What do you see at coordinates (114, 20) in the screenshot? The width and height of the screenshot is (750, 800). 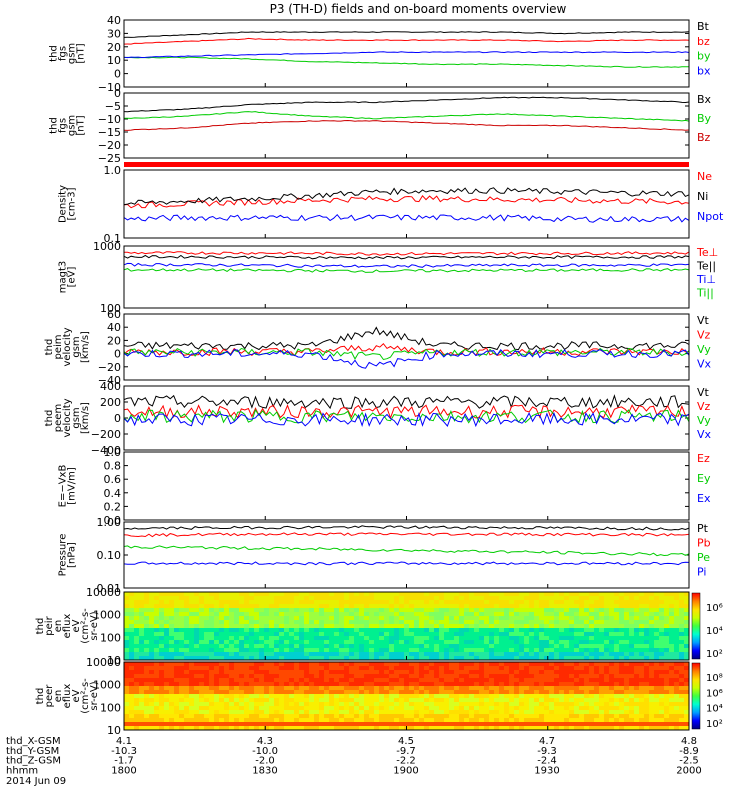 I see `tick-label: 40` at bounding box center [114, 20].